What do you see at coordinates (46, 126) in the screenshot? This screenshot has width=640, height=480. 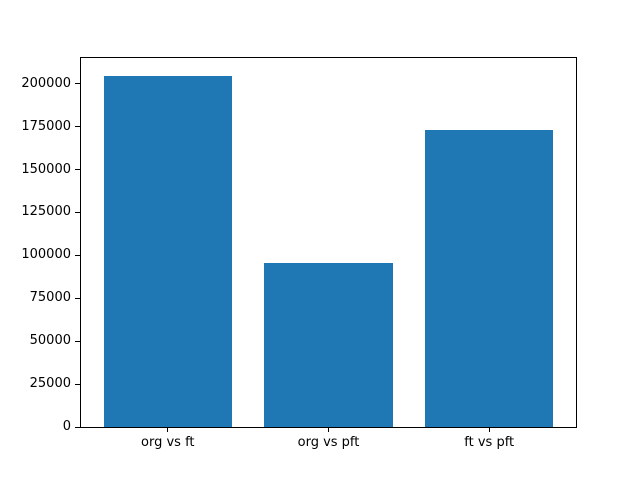 I see `y-tick-label: 175000` at bounding box center [46, 126].